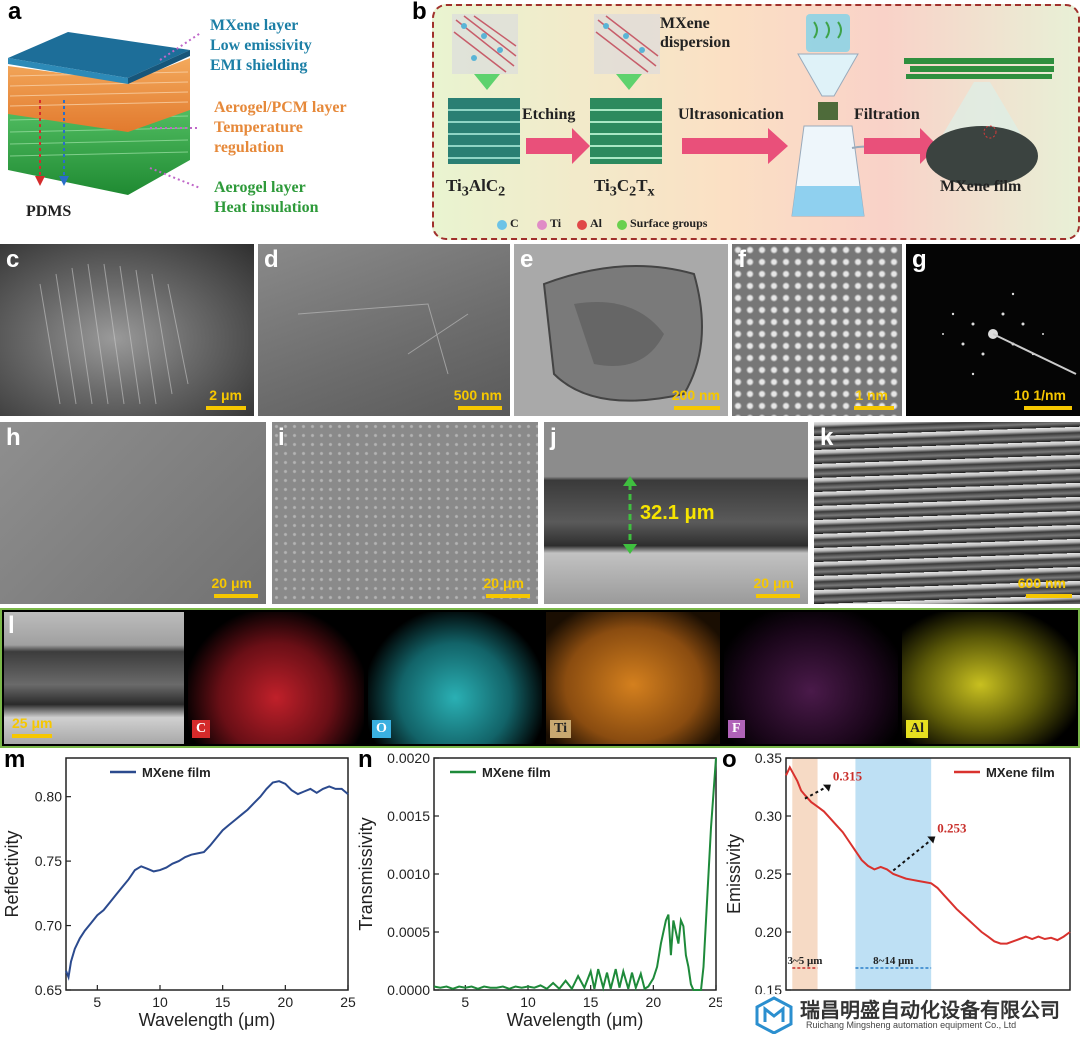  Describe the element at coordinates (1009, 334) in the screenshot. I see `diffraction-spots` at that location.